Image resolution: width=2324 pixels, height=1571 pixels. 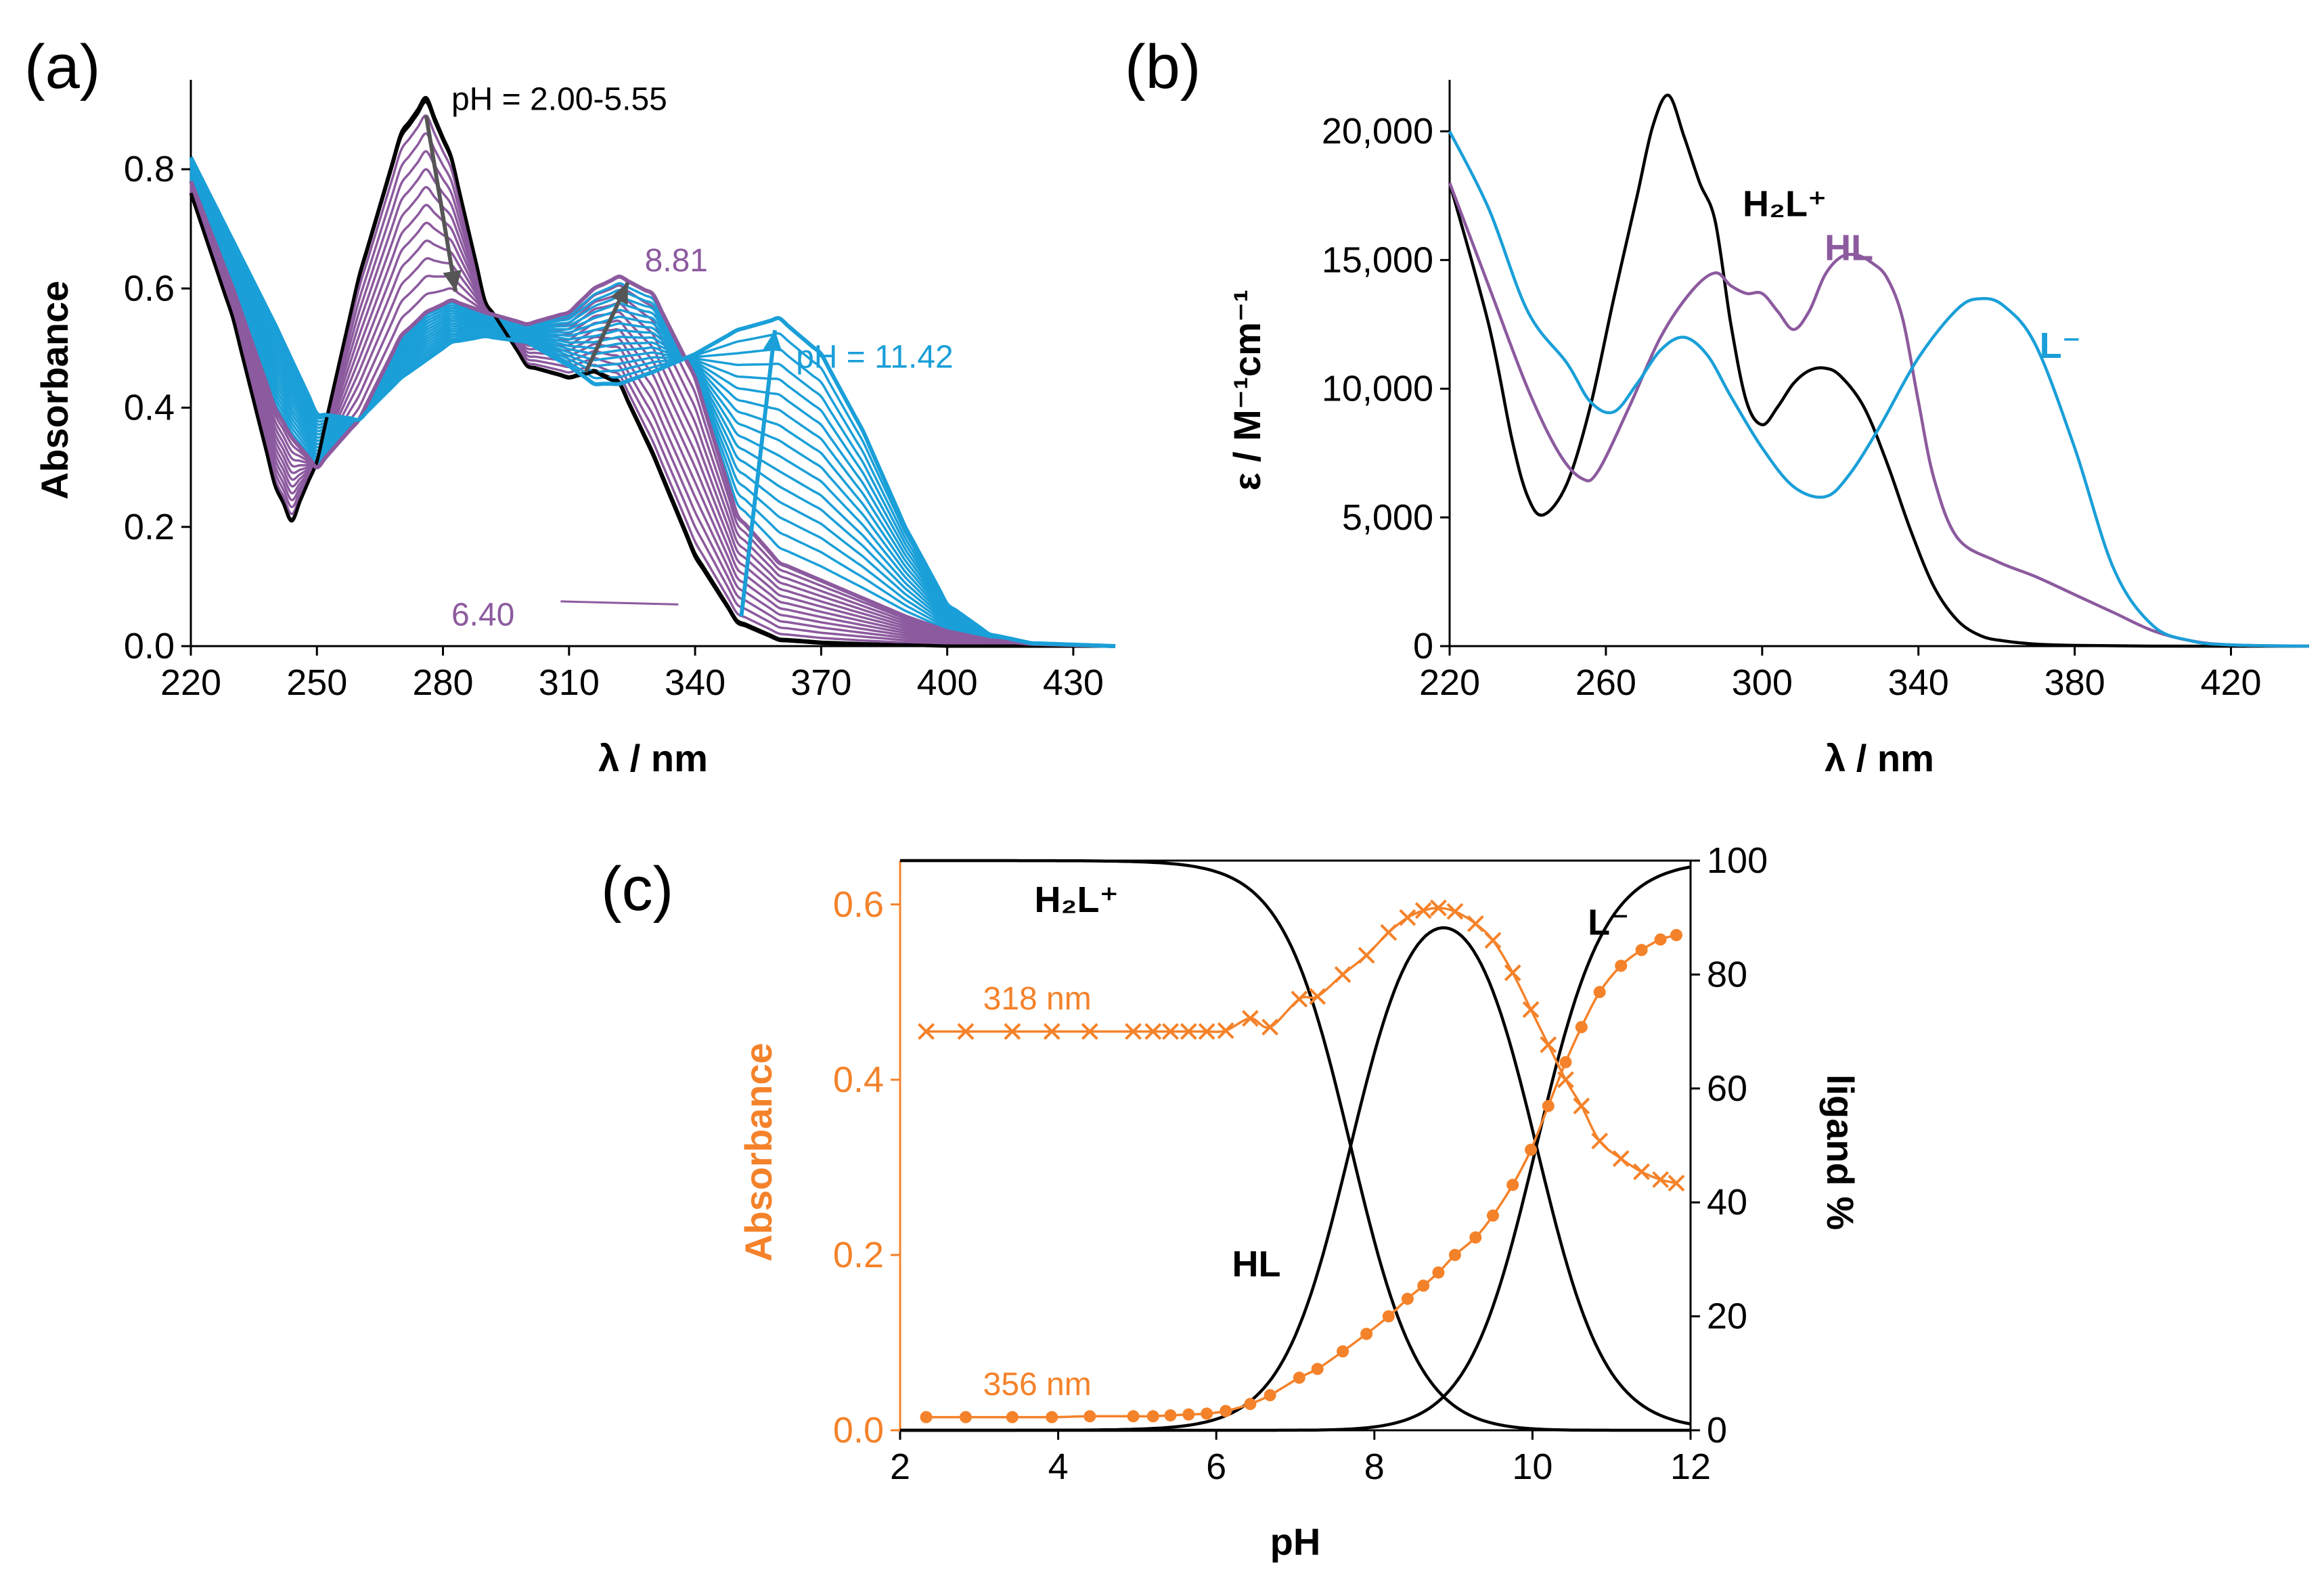 I want to click on c-x-tick-label: 12, so click(x=1690, y=1467).